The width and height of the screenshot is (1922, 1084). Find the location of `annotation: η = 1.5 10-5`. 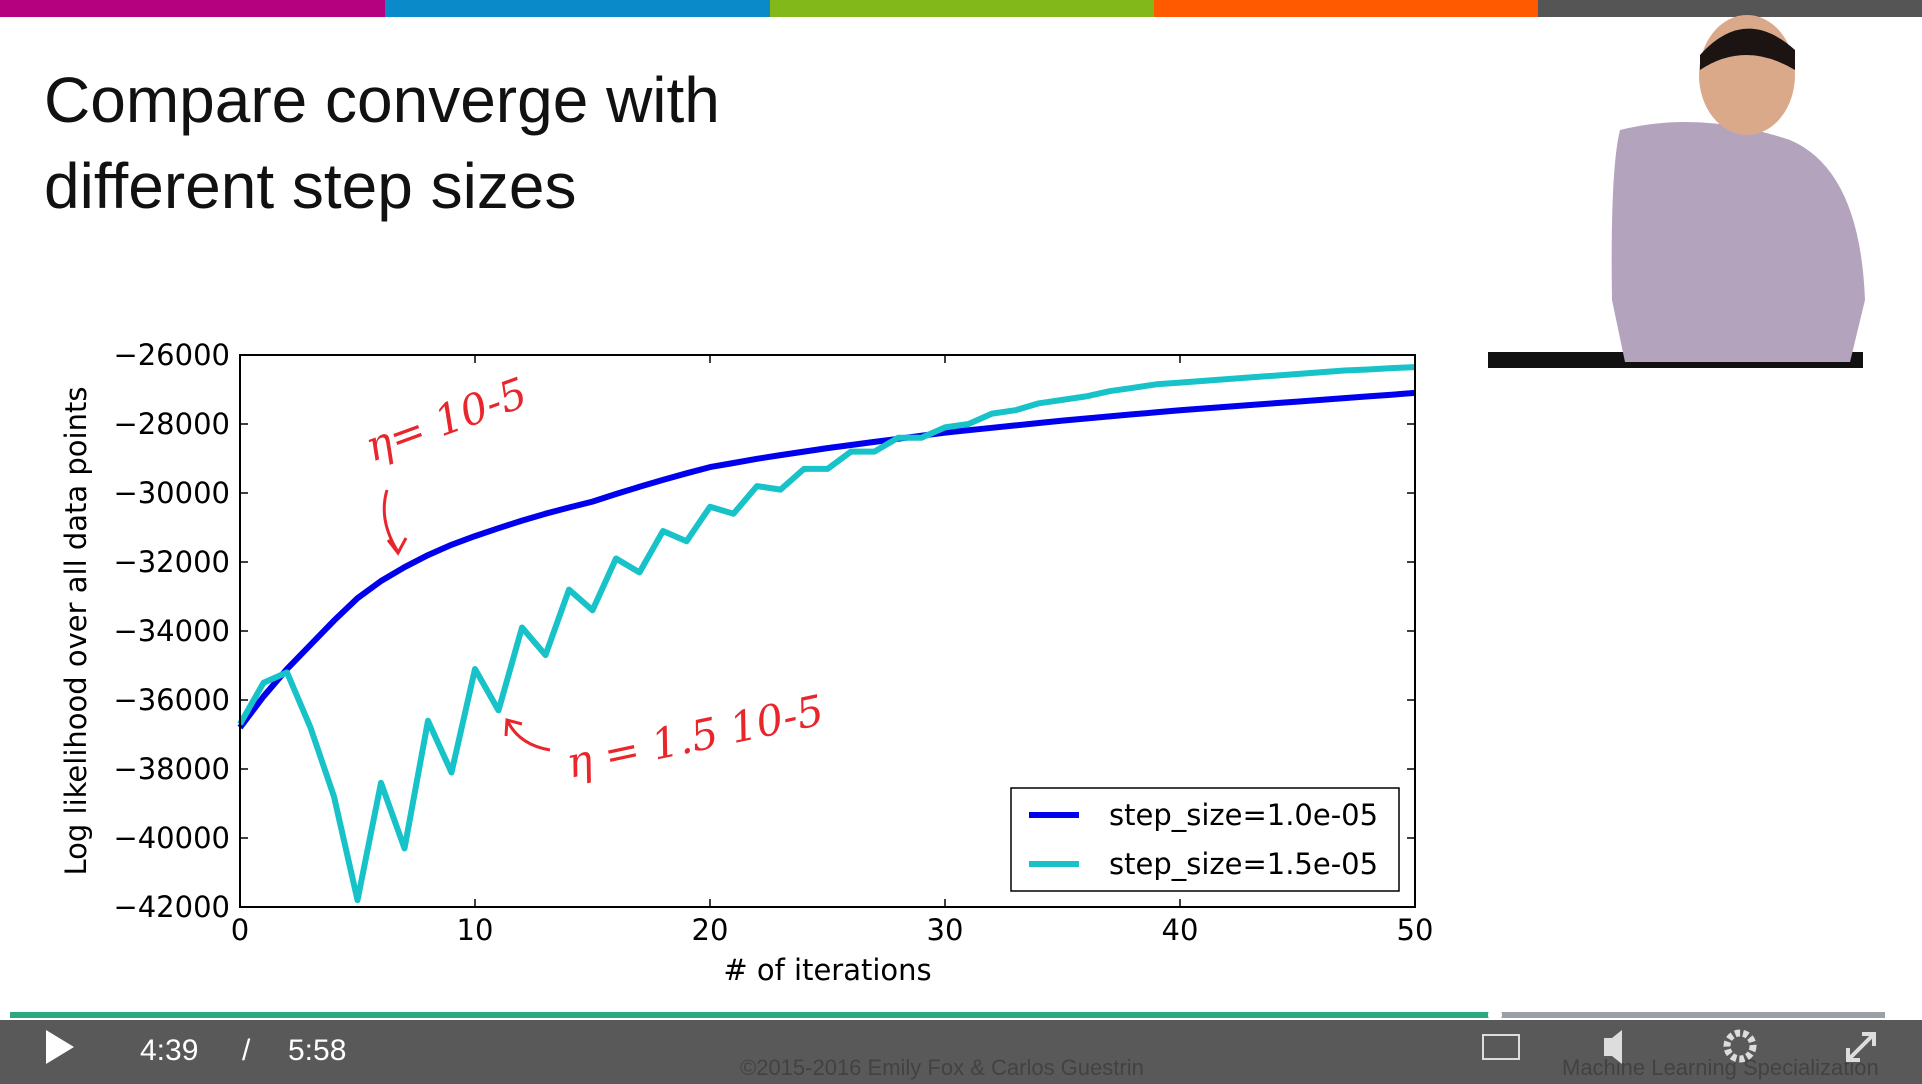

annotation: η = 1.5 10-5 is located at coordinates (695, 736).